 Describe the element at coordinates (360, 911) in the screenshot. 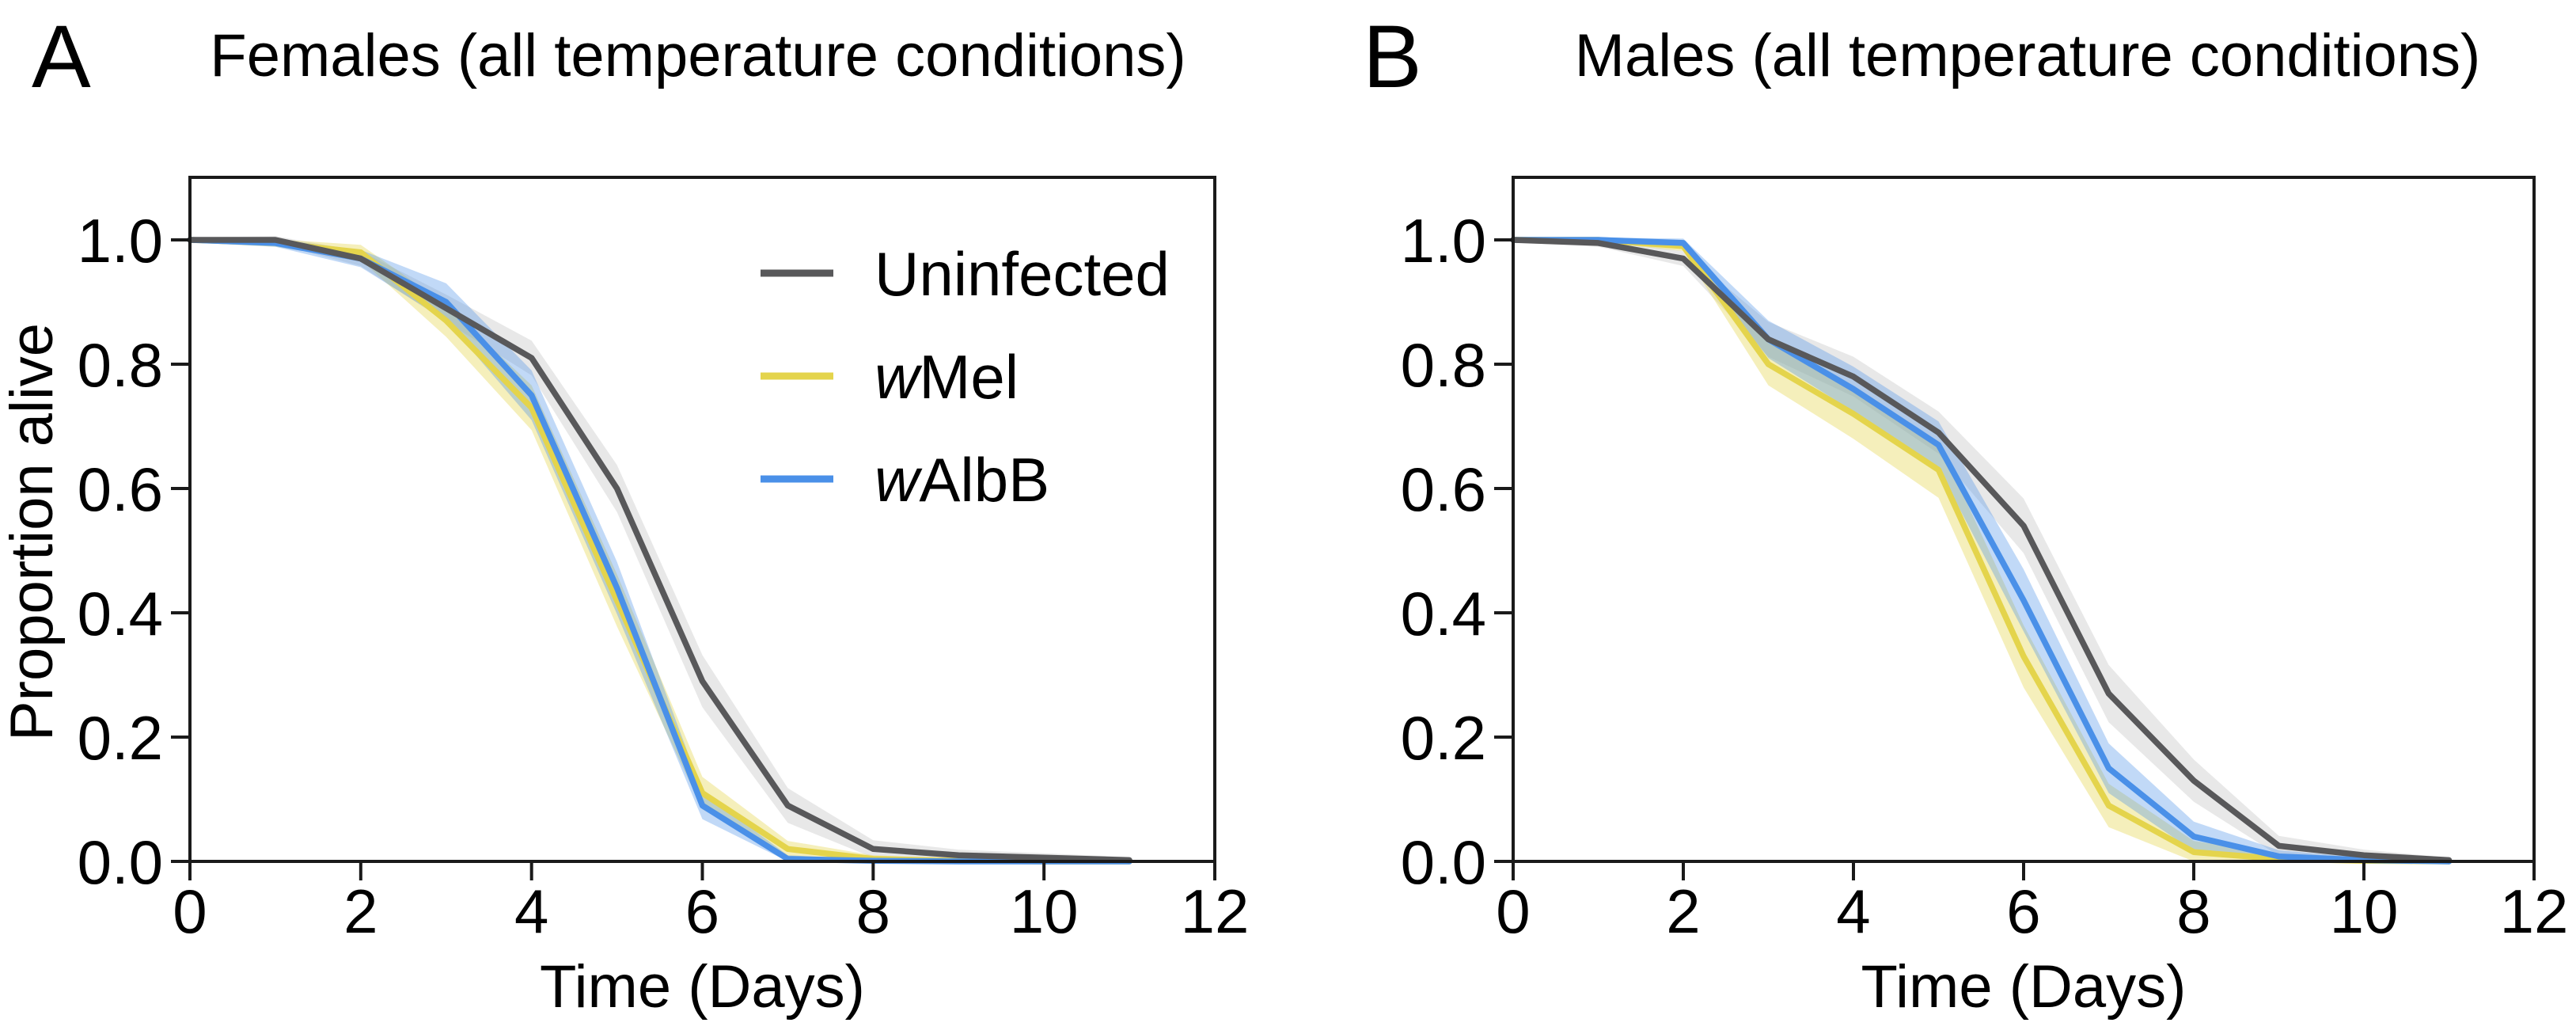

I see `panel-a-x-tick-label: 2` at that location.